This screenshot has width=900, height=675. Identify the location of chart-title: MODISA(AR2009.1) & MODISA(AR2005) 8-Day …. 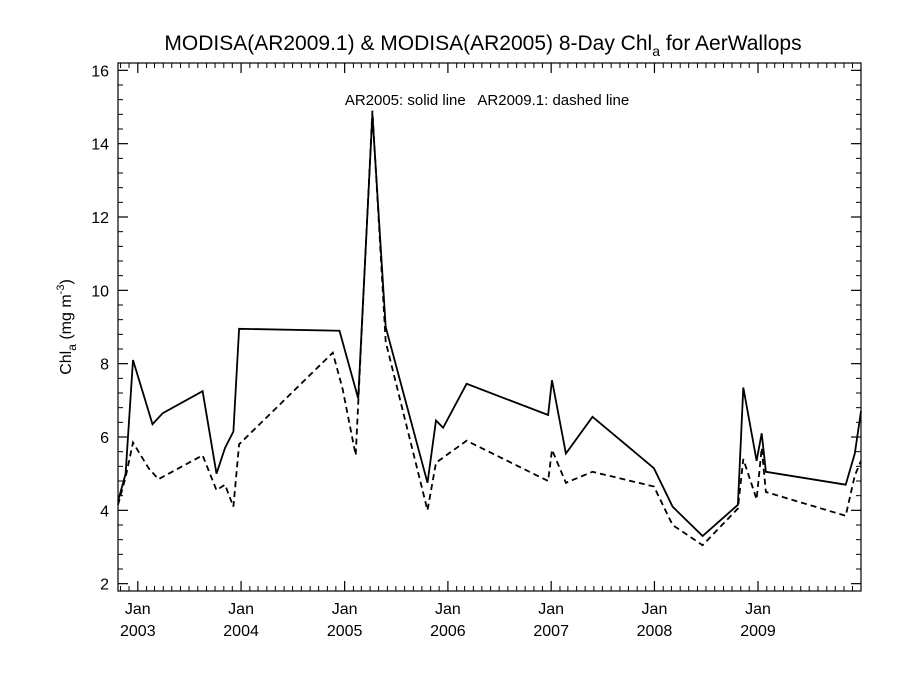
(482, 45).